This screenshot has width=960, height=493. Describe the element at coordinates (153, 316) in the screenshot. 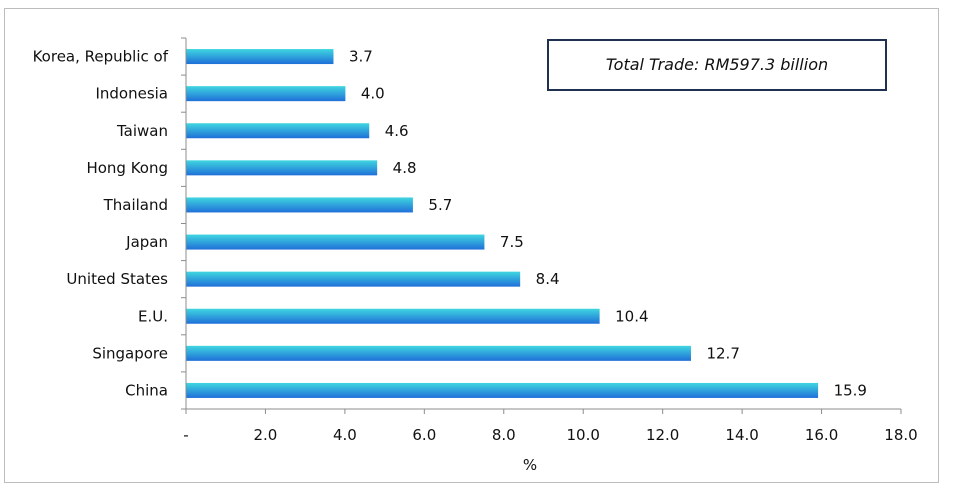

I see `category-label: E.U.` at that location.